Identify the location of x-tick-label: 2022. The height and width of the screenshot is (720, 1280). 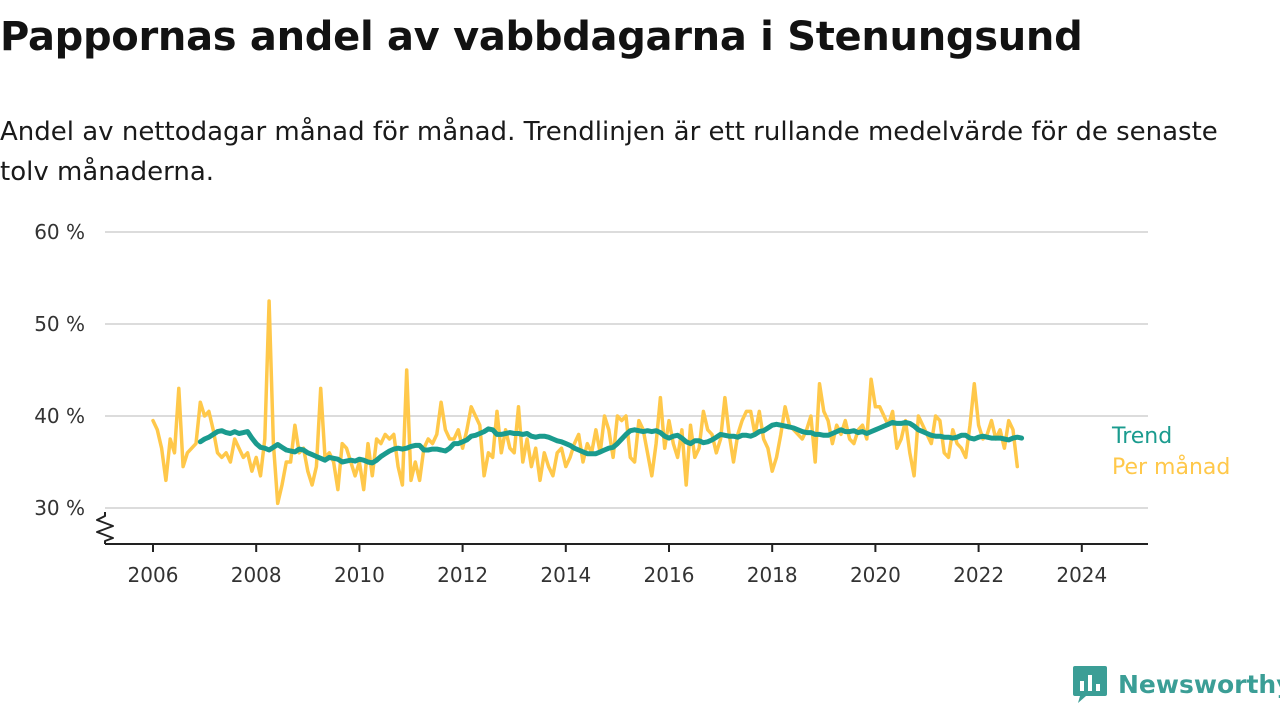
(978, 575).